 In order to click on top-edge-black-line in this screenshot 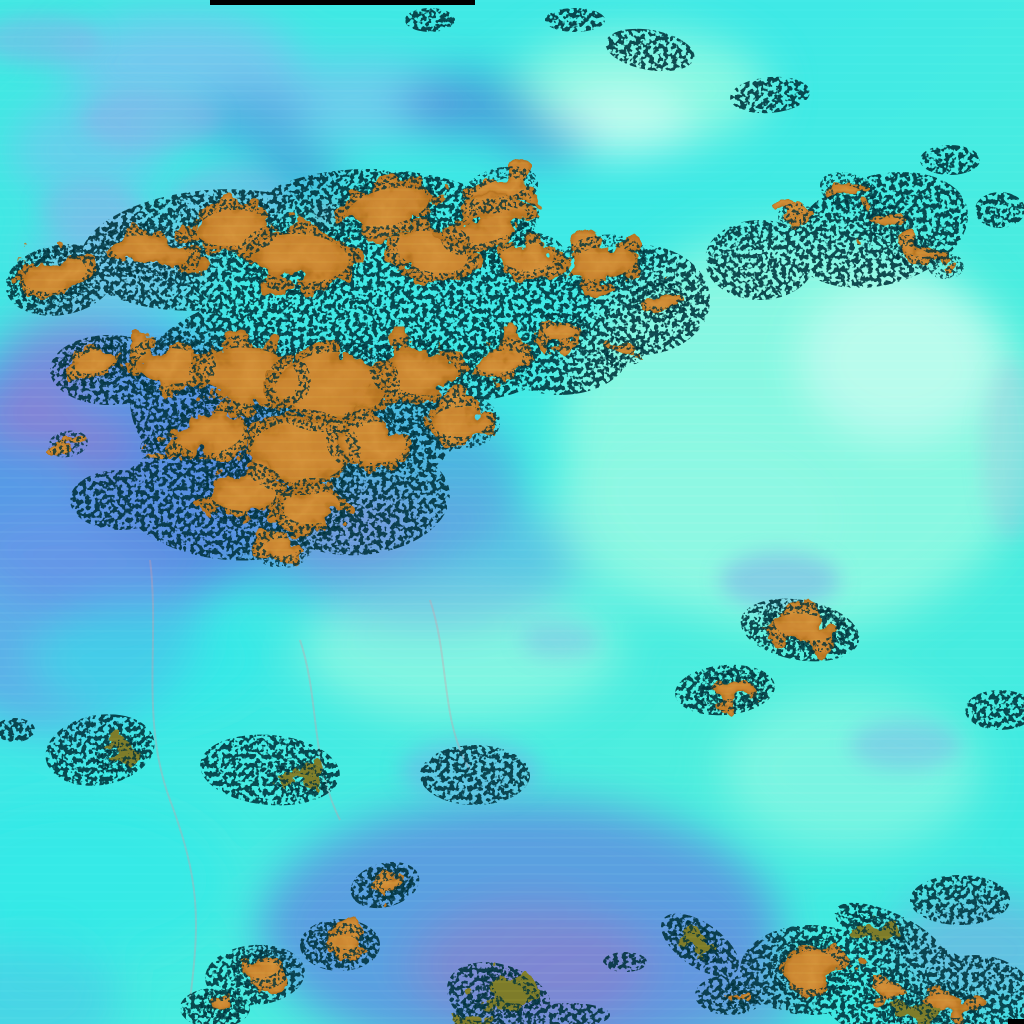, I will do `click(342, 2)`.